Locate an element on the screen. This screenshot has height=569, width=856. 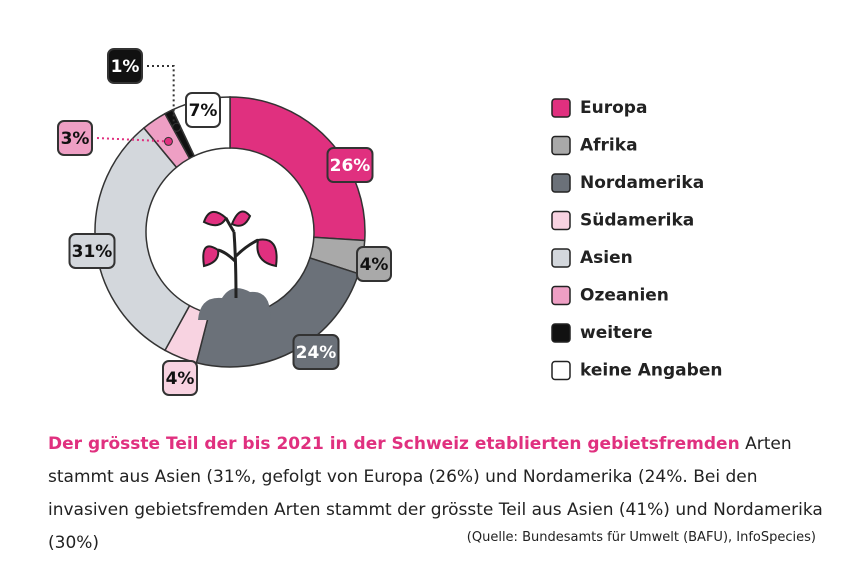
plant-icon is located at coordinates (238, 265).